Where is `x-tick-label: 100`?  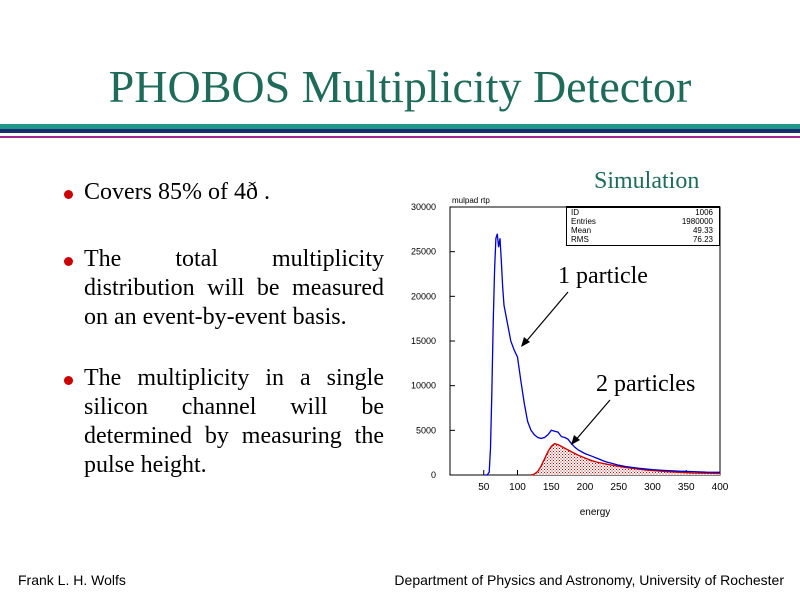
x-tick-label: 100 is located at coordinates (517, 487).